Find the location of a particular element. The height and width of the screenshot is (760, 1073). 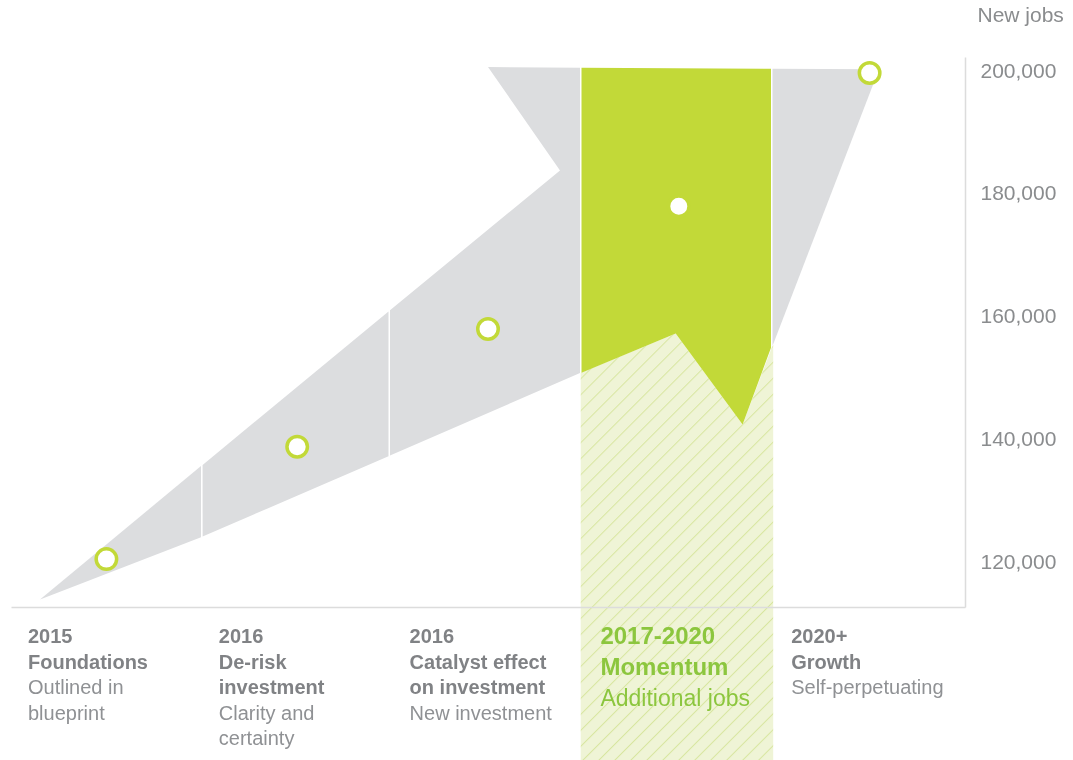

y-tick-label: 180,000 is located at coordinates (1018, 193).